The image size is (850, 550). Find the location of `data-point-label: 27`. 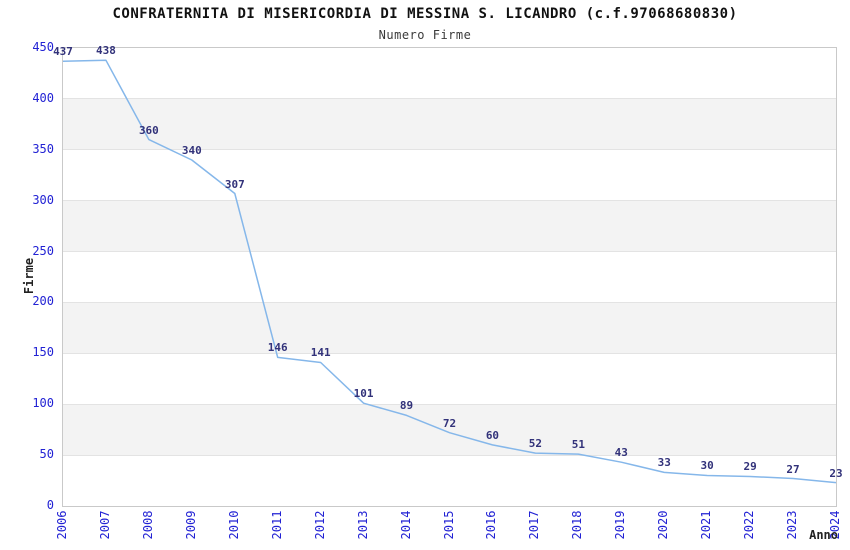

data-point-label: 27 is located at coordinates (793, 469).